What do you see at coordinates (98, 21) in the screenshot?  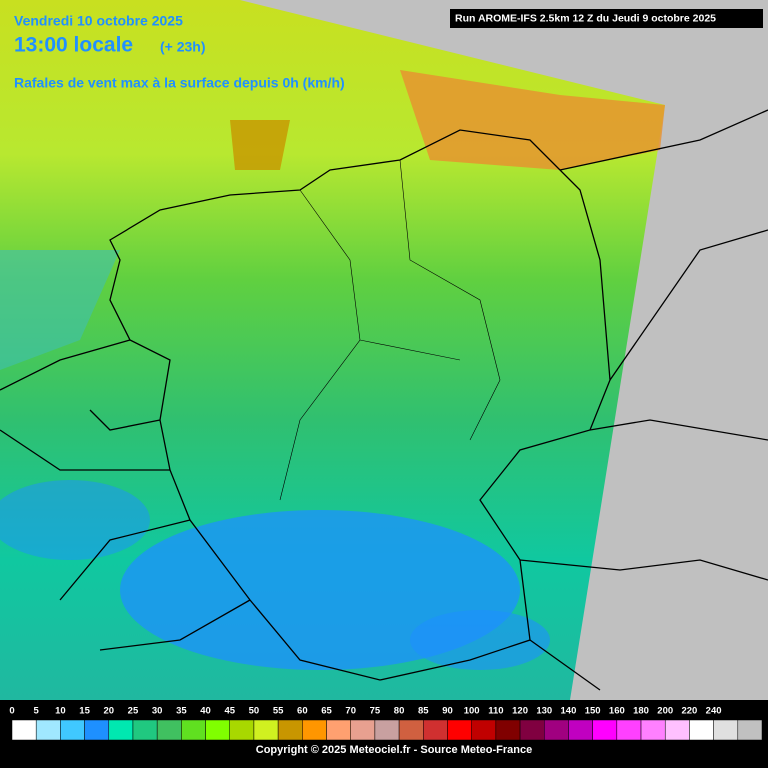 I see `forecast-date: Vendredi 10 octobre 2025` at bounding box center [98, 21].